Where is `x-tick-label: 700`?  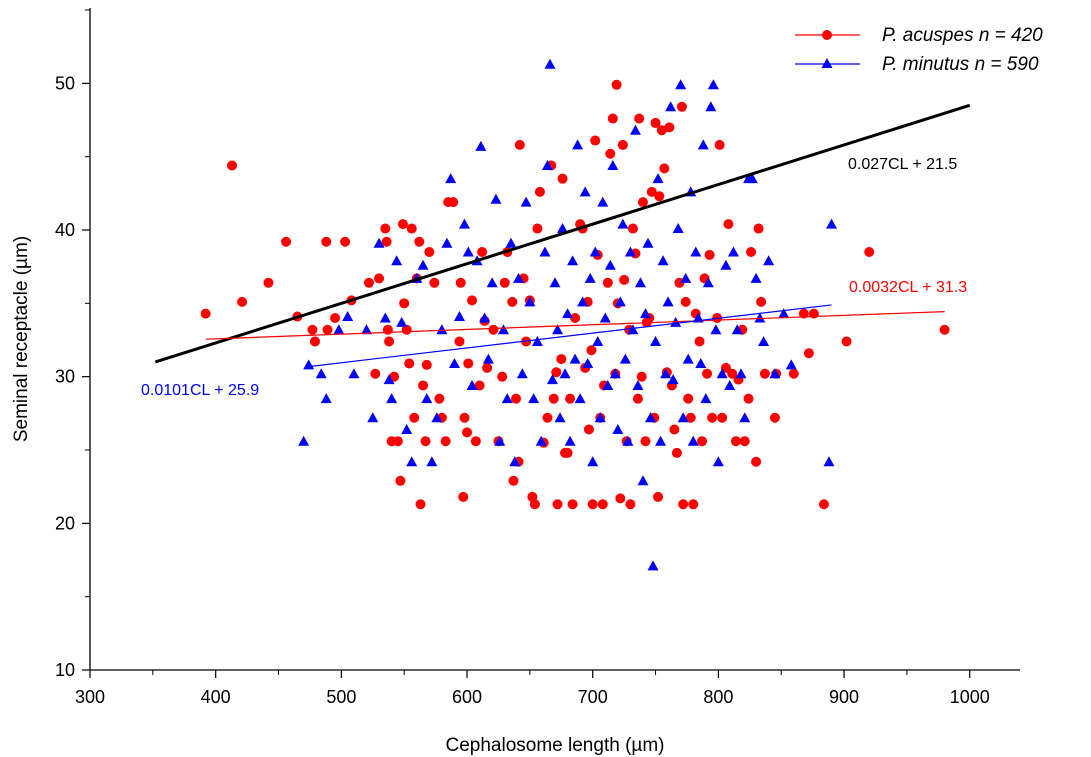
x-tick-label: 700 is located at coordinates (593, 697).